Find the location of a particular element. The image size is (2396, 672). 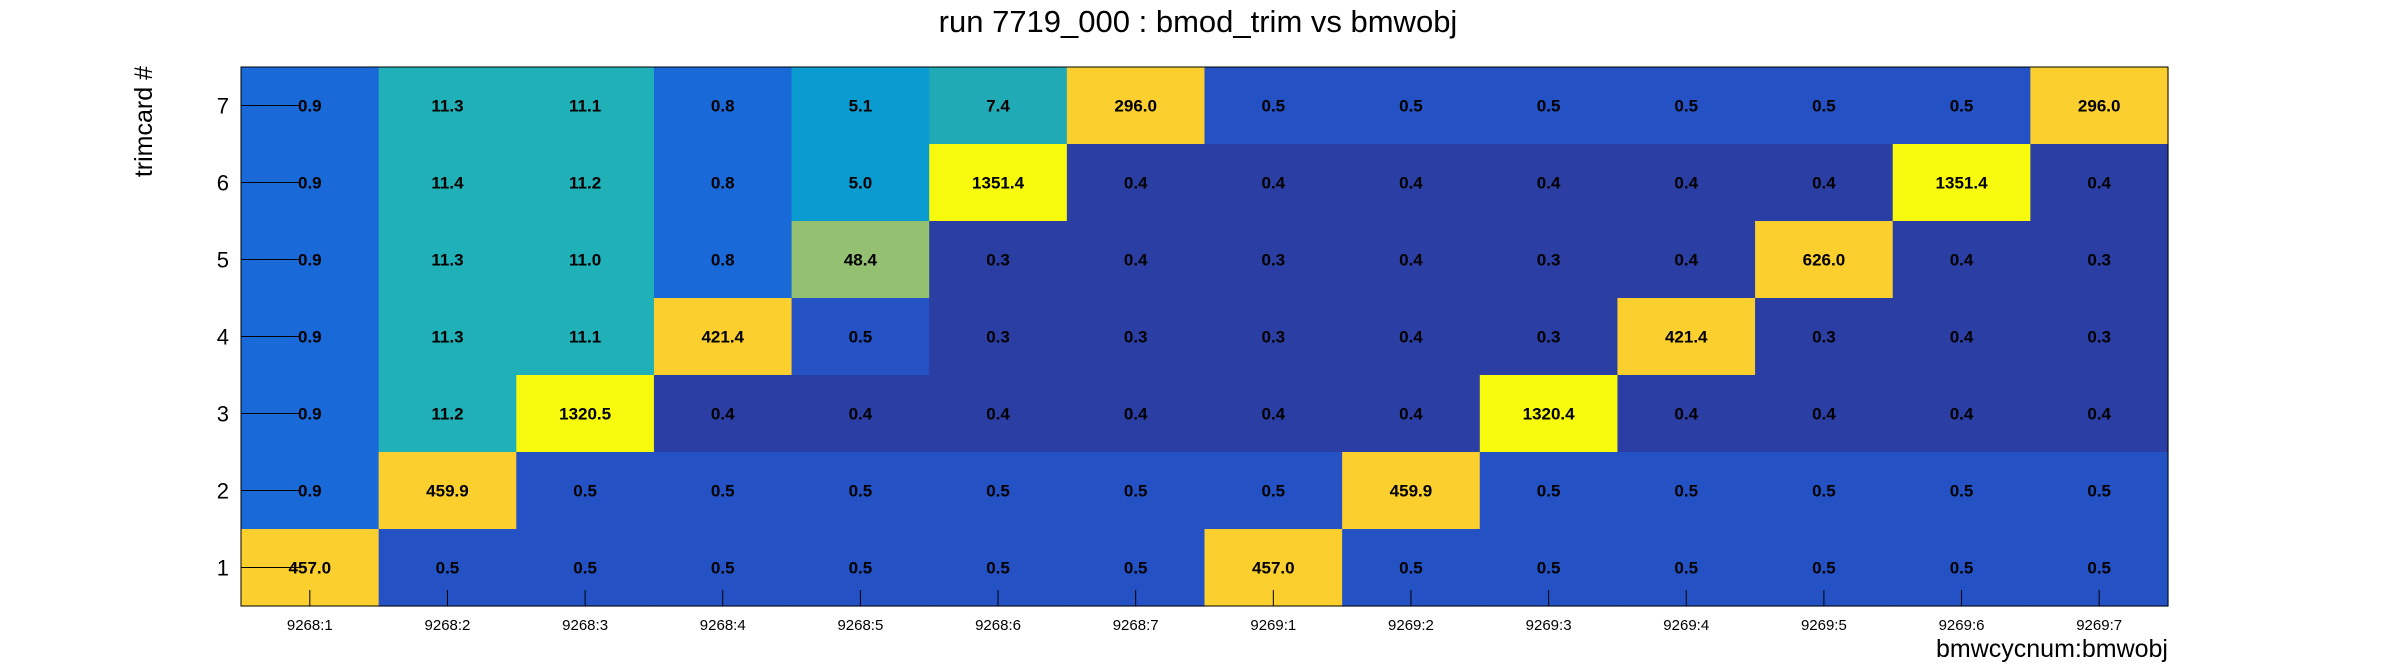

cell-value-label: 296.0 is located at coordinates (2099, 106).